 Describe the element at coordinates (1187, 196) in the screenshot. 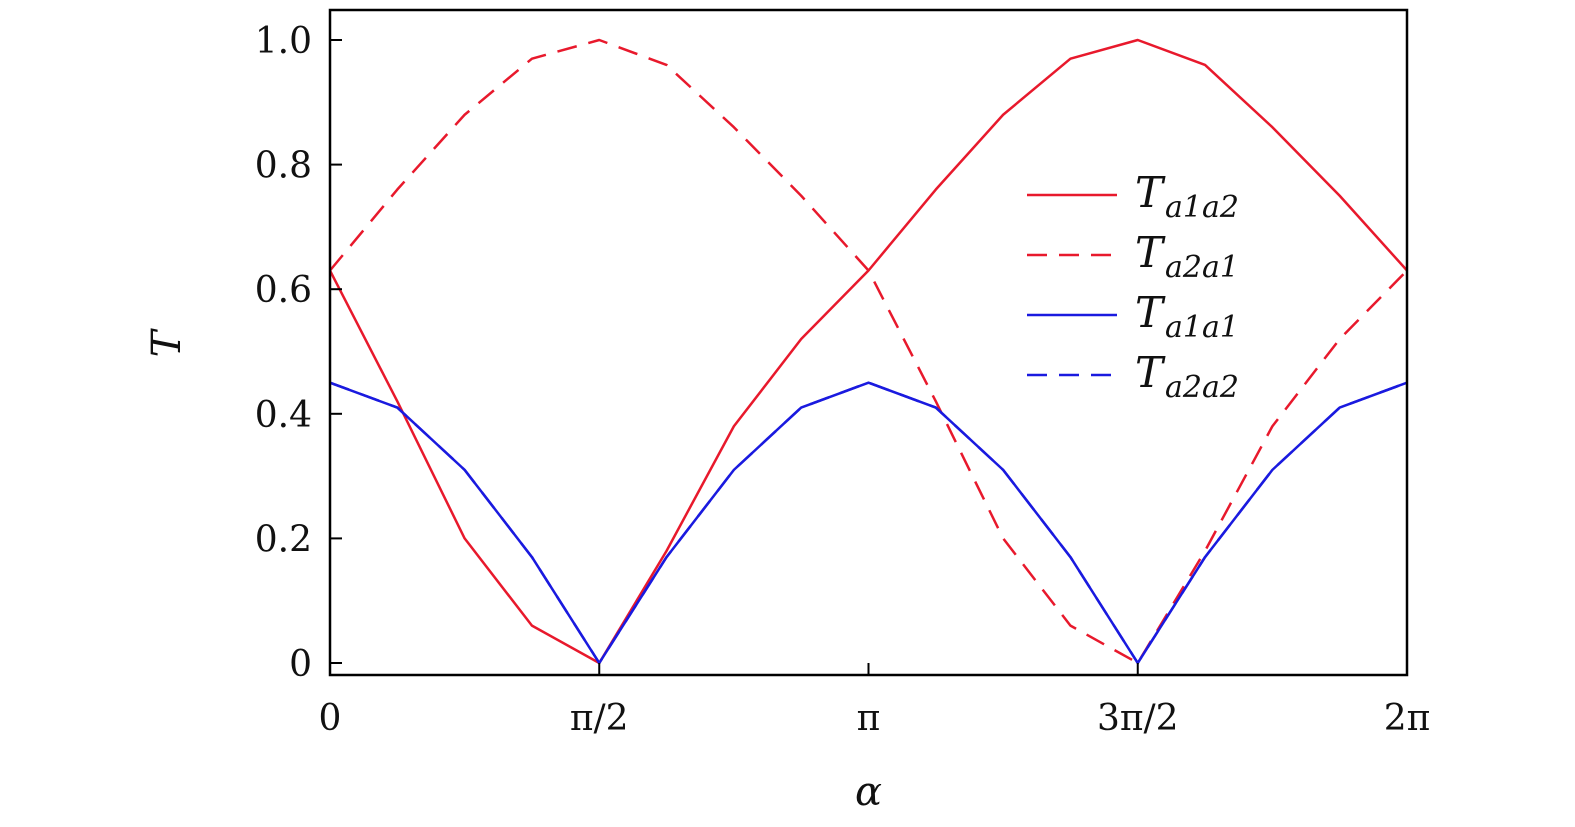

I see `legend-label: Ta1a2` at that location.